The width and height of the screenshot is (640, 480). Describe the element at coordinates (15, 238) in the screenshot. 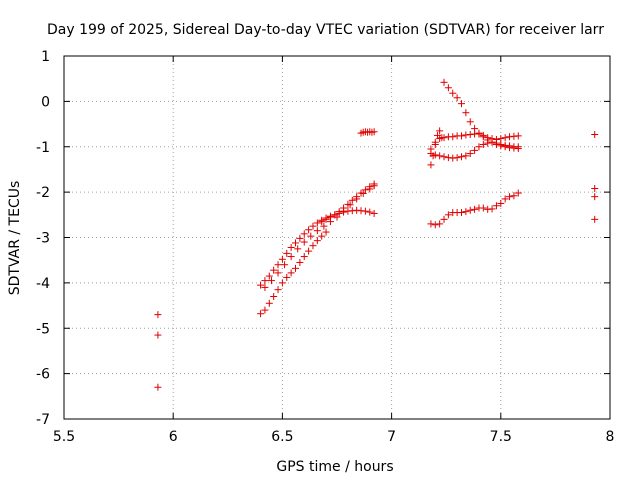

I see `y-axis-label: SDTVAR / TECUs` at that location.